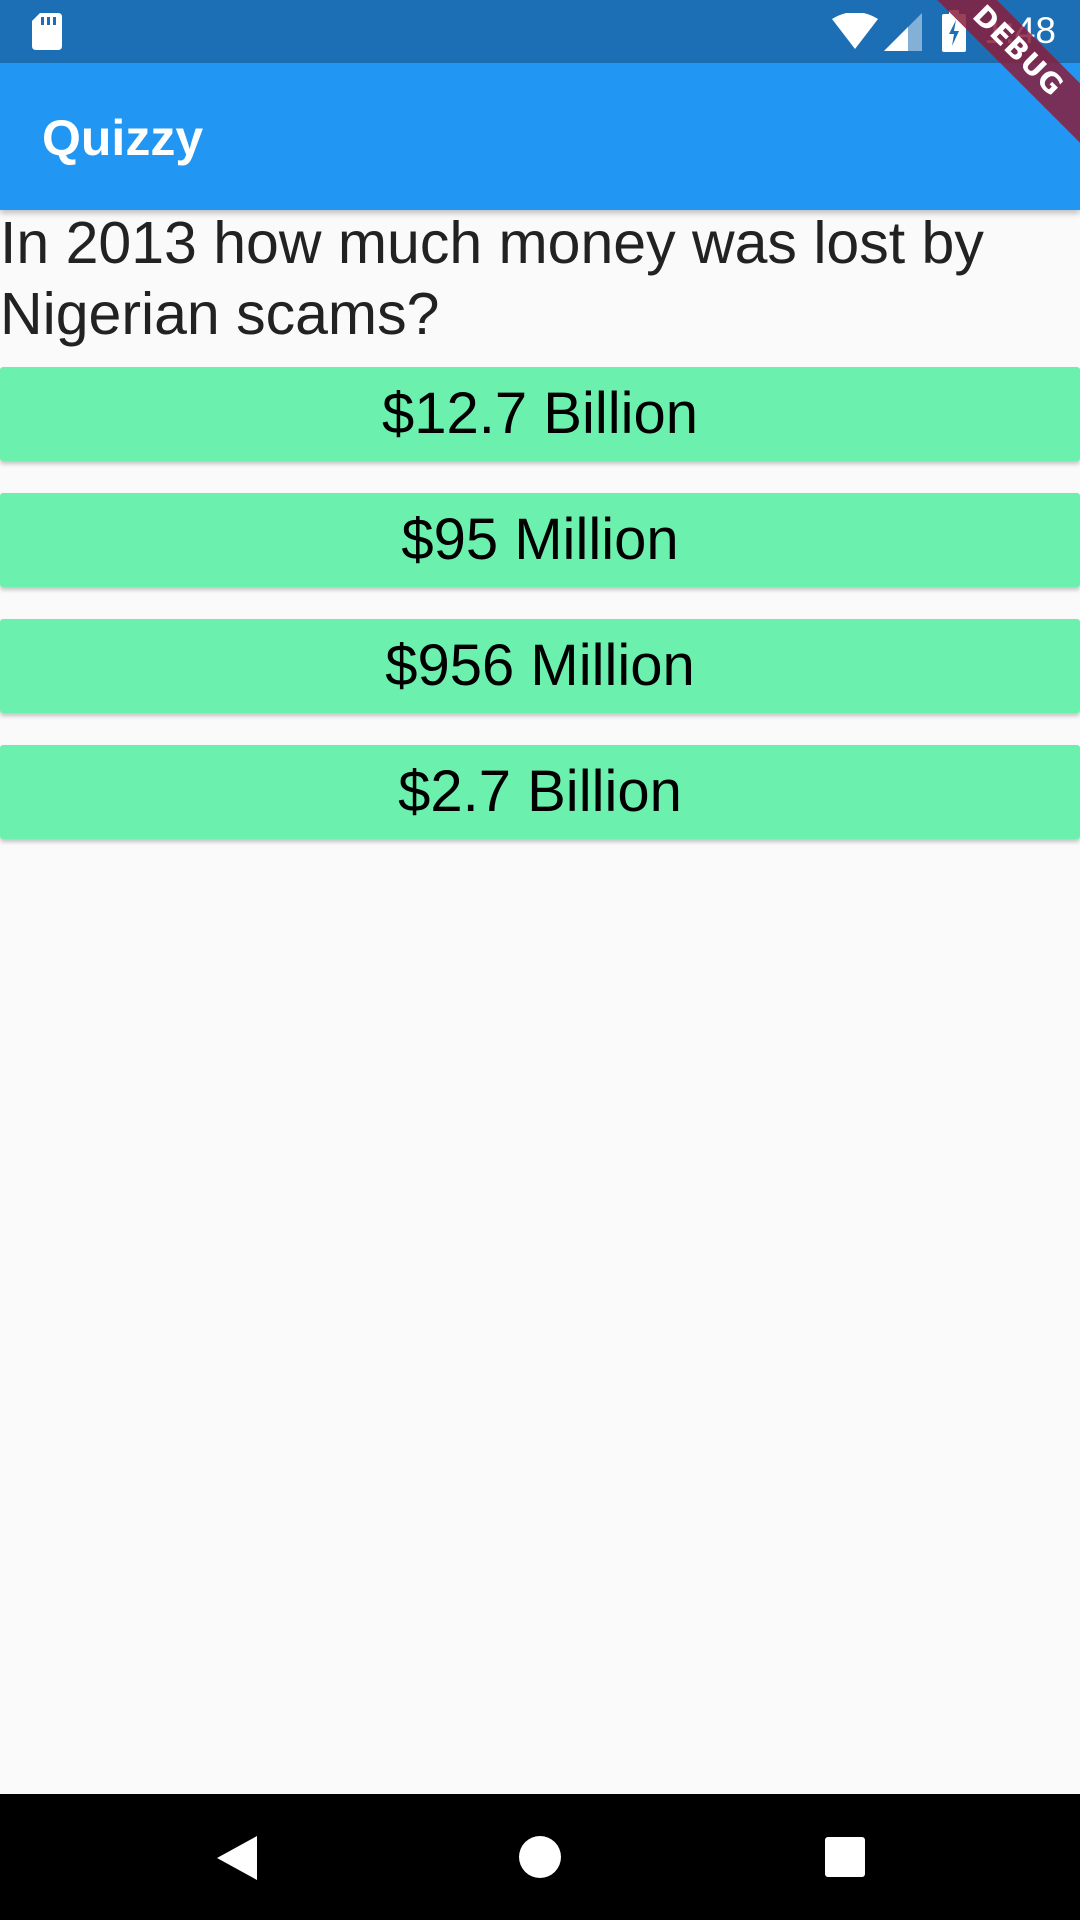  Describe the element at coordinates (540, 540) in the screenshot. I see `answer-button-2: $95 Million` at that location.